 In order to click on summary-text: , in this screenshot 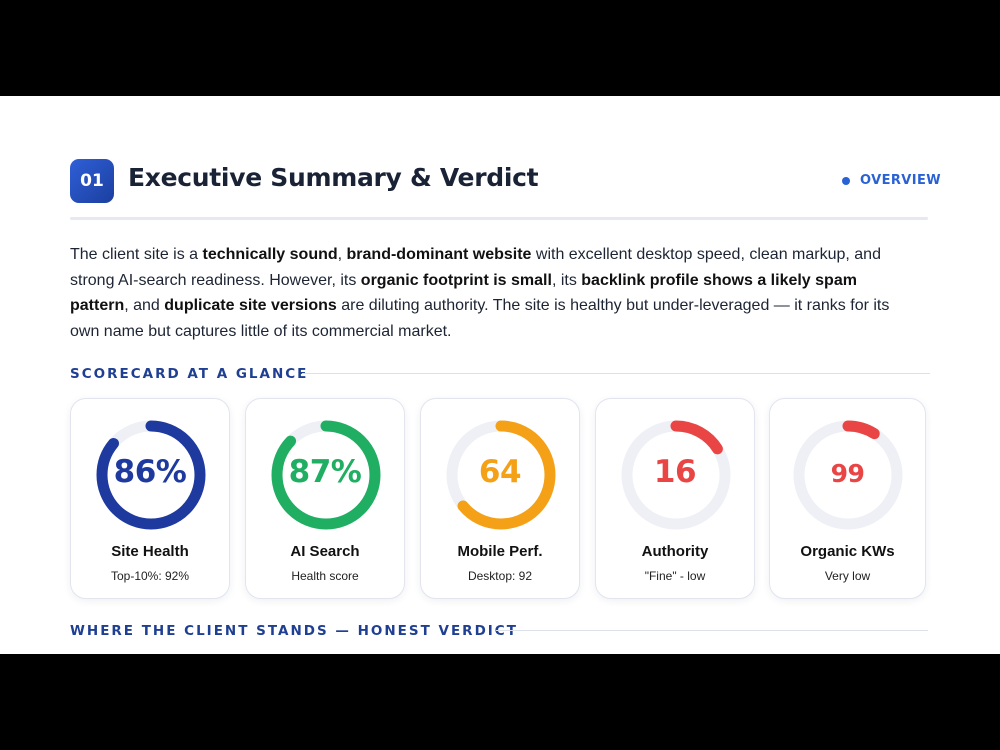, I will do `click(342, 254)`.